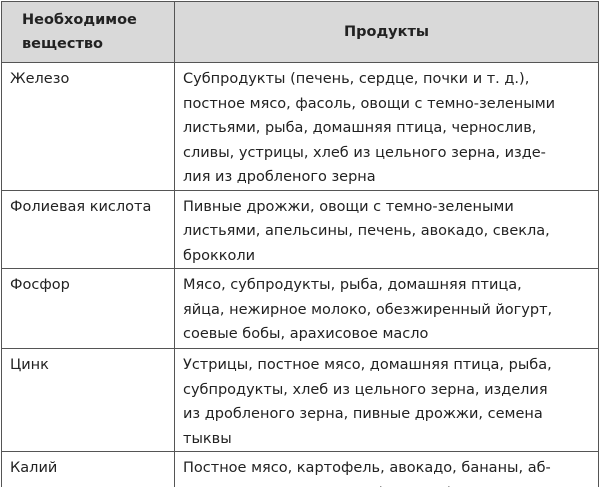 Image resolution: width=600 pixels, height=487 pixels. What do you see at coordinates (352, 285) in the screenshot?
I see `cell-line: Мясо, субпродукты, рыба, домашняя птица,` at bounding box center [352, 285].